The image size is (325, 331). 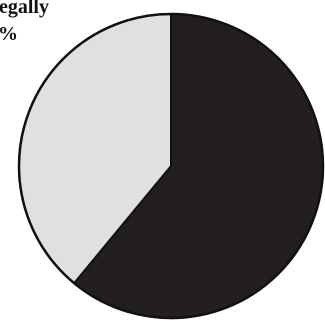 I want to click on slice-label-line-2: %, so click(x=9, y=34).